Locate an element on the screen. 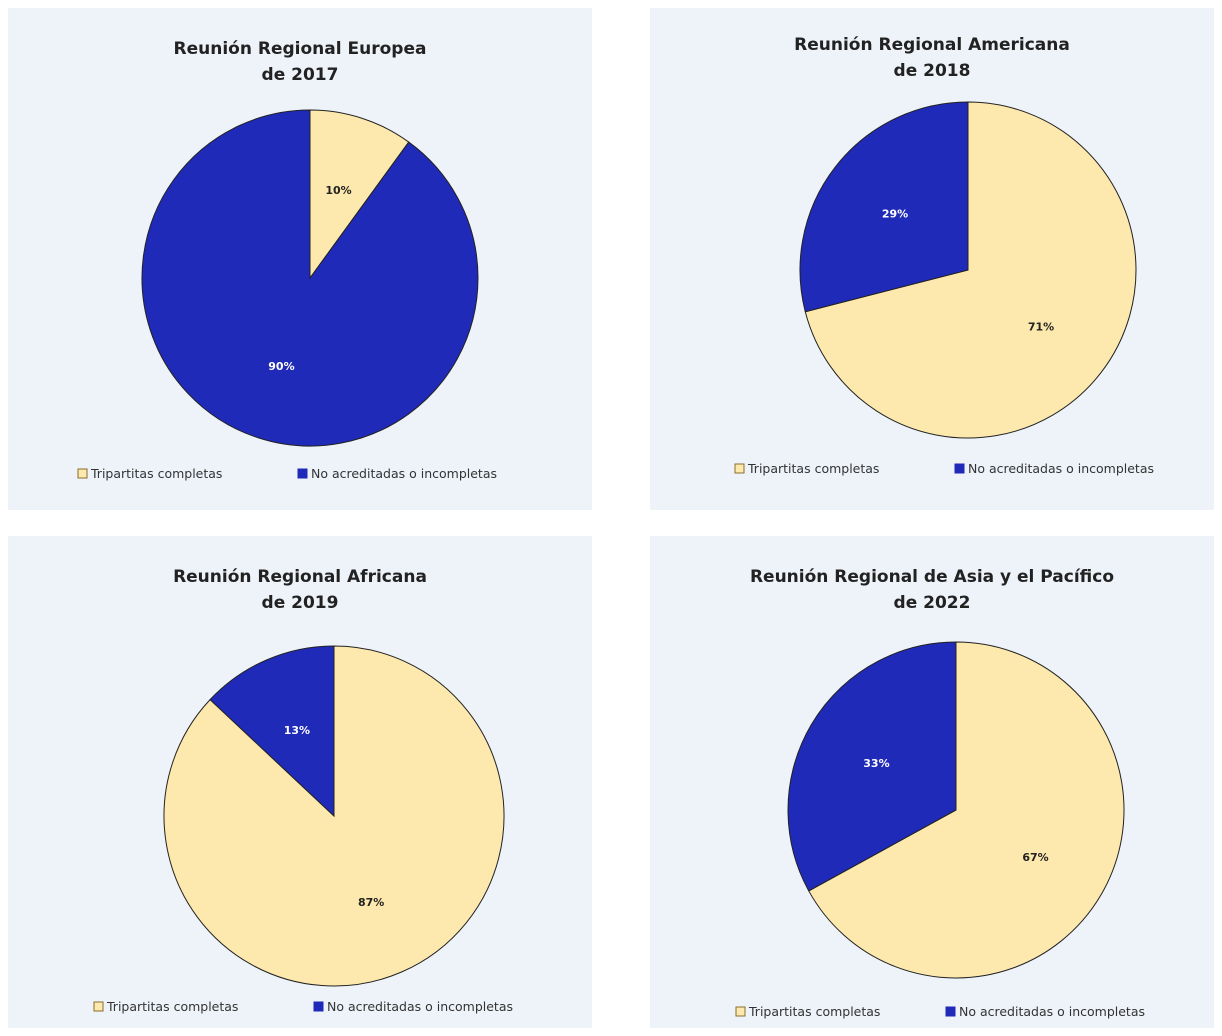  chart-title-line: Reunión Regional Africana is located at coordinates (300, 577).